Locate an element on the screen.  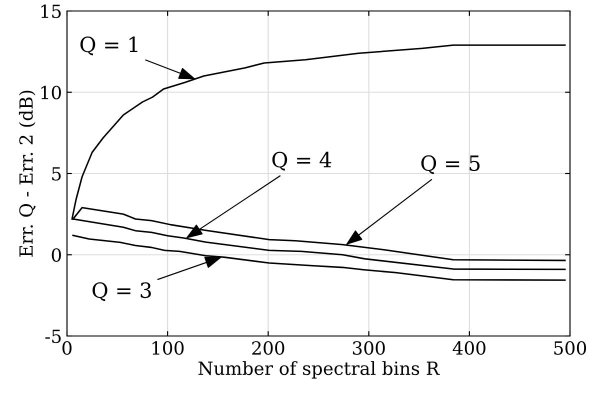
y-tick-label: 5 is located at coordinates (56, 174).